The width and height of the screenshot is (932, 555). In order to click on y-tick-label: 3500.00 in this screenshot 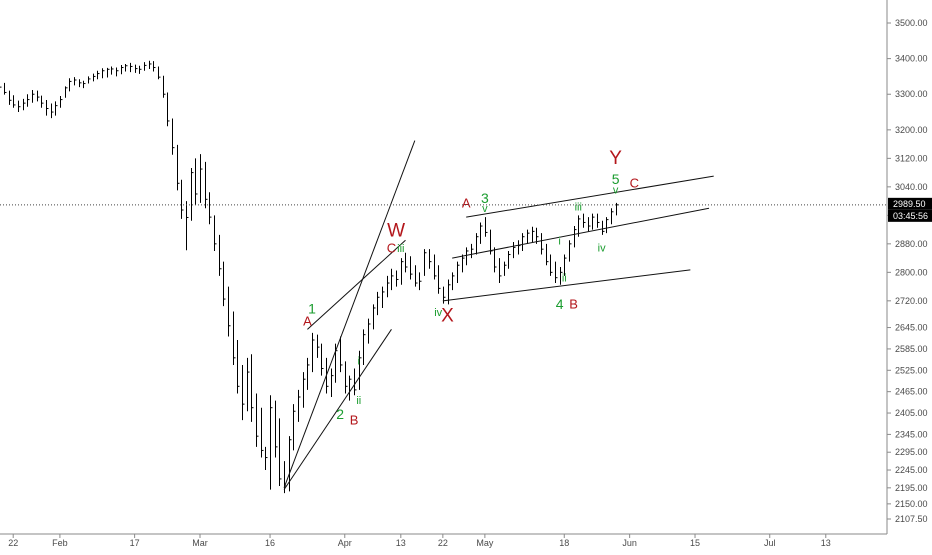, I will do `click(911, 23)`.